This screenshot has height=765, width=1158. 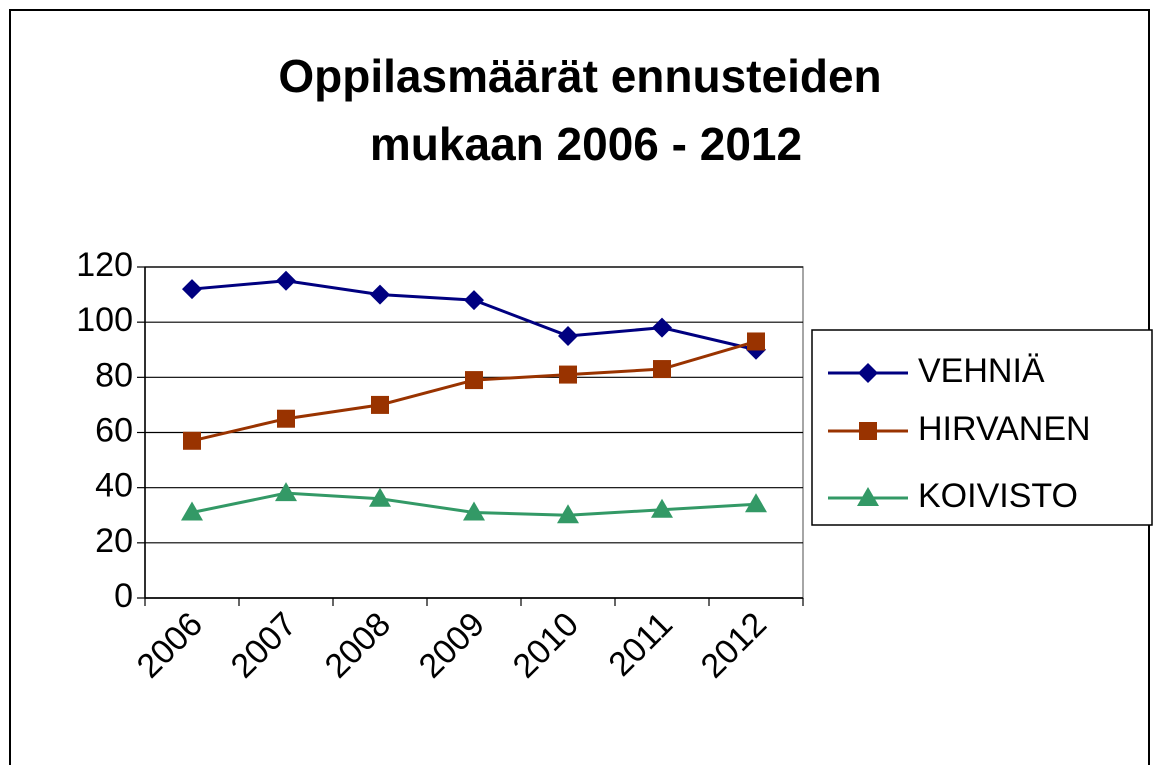 What do you see at coordinates (586, 144) in the screenshot?
I see `chart-title: mukaan 2006 - 2012` at bounding box center [586, 144].